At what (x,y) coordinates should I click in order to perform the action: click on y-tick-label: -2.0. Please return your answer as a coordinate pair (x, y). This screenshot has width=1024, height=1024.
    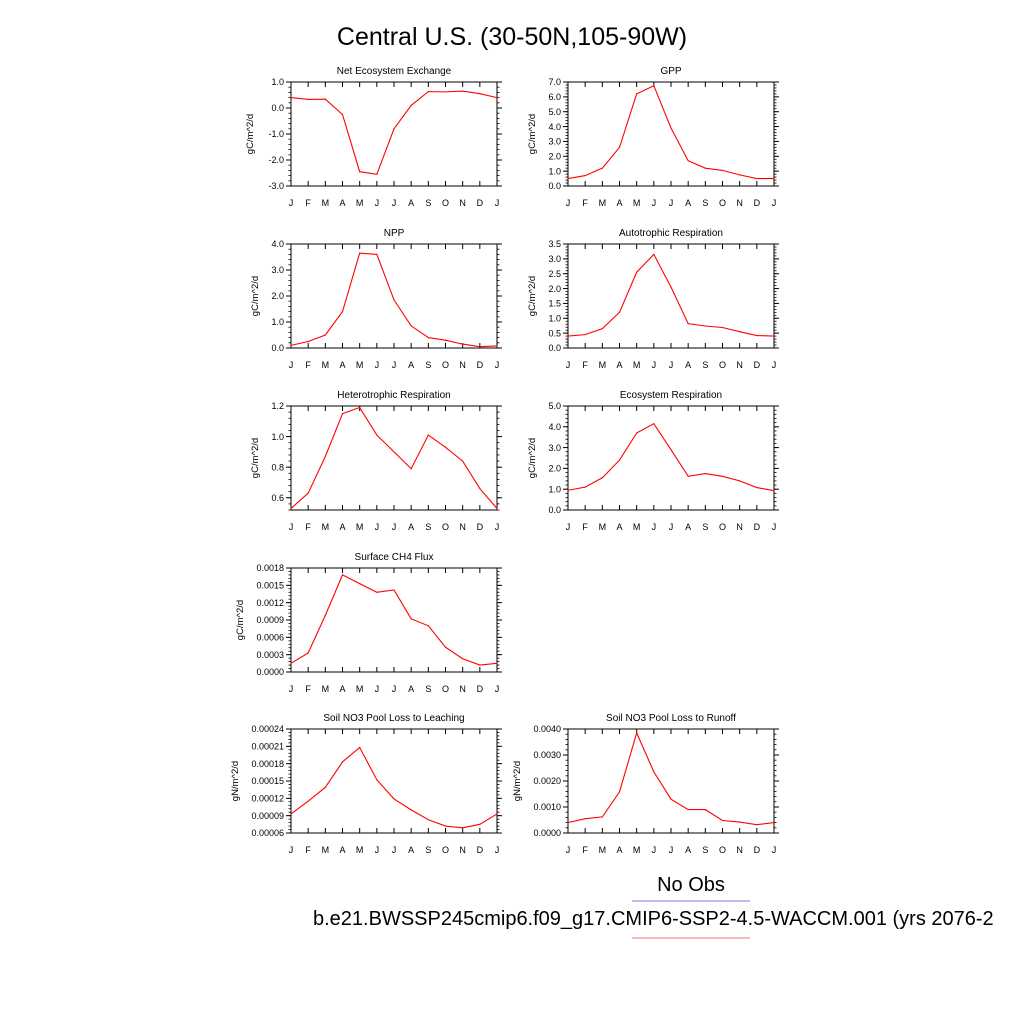
    Looking at the image, I should click on (276, 160).